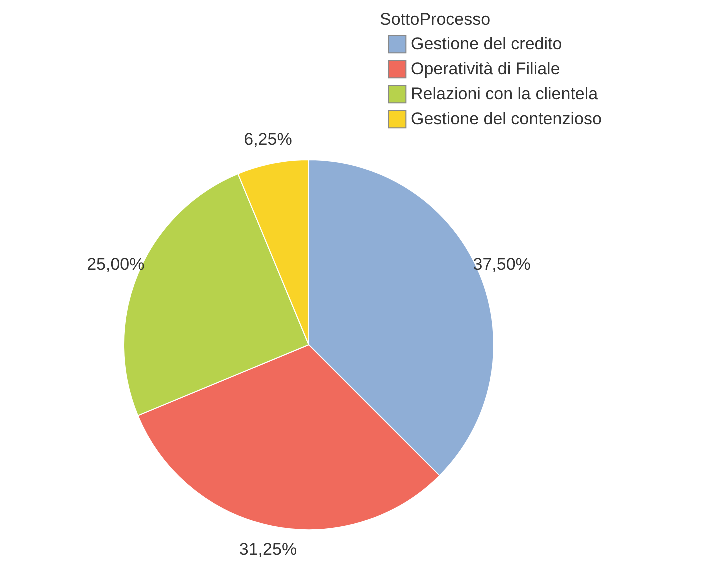  I want to click on legend-label: Relazioni con la clientela, so click(505, 94).